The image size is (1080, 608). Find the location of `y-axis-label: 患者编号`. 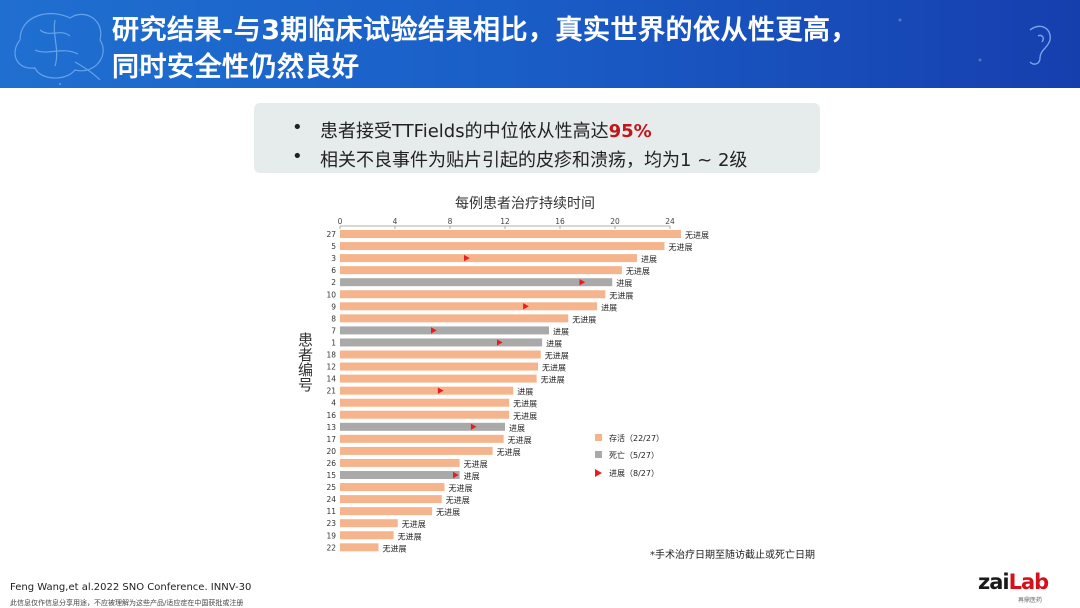

y-axis-label: 患者编号 is located at coordinates (307, 363).